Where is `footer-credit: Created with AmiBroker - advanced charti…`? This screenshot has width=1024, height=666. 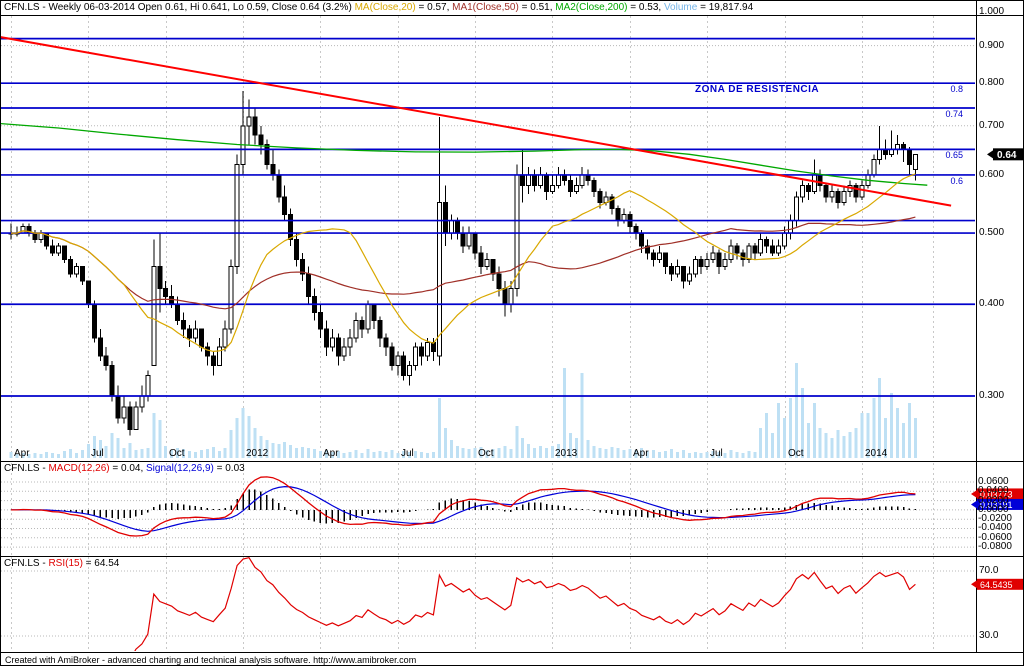
footer-credit: Created with AmiBroker - advanced charti… is located at coordinates (211, 660).